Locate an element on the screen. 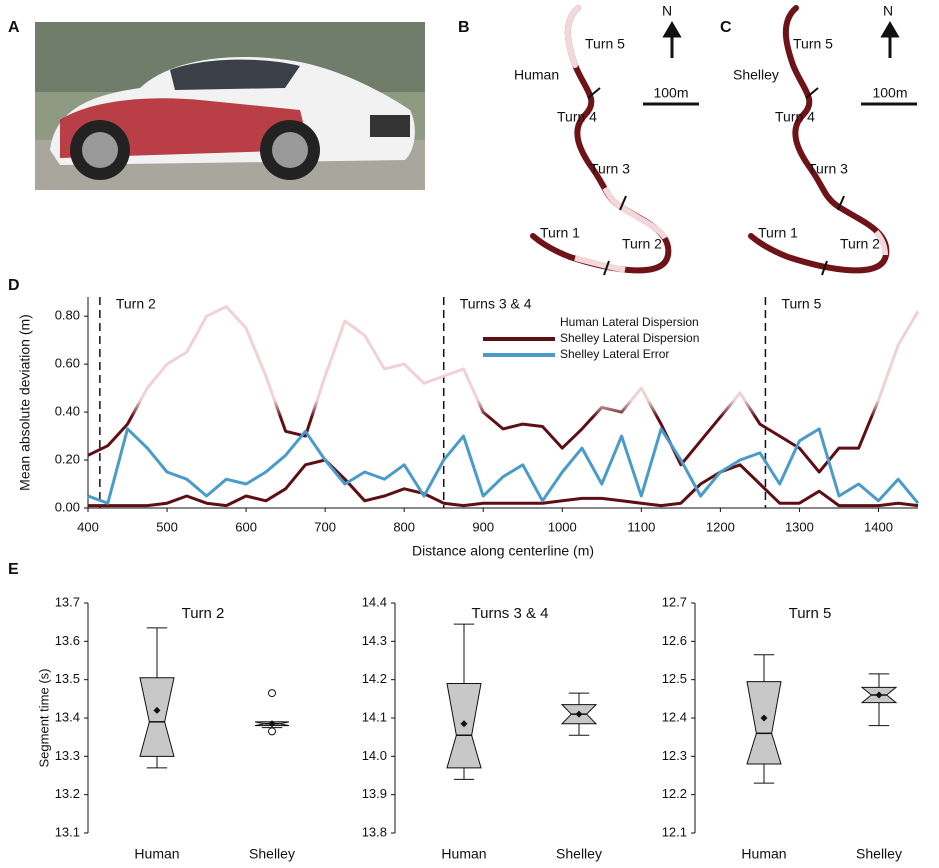  annotation-label: Turn 5 is located at coordinates (801, 304).